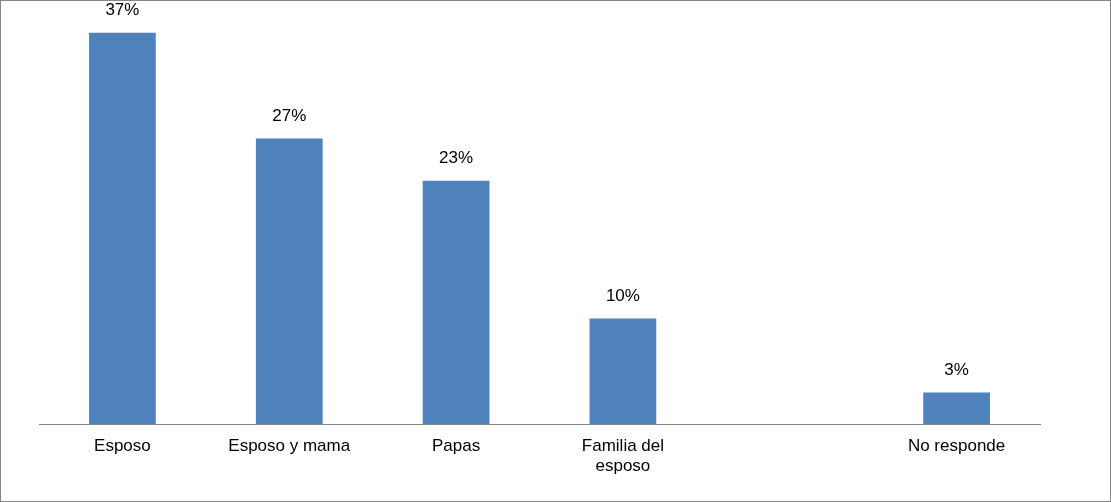 This screenshot has width=1111, height=502. I want to click on data-label: 27%, so click(289, 115).